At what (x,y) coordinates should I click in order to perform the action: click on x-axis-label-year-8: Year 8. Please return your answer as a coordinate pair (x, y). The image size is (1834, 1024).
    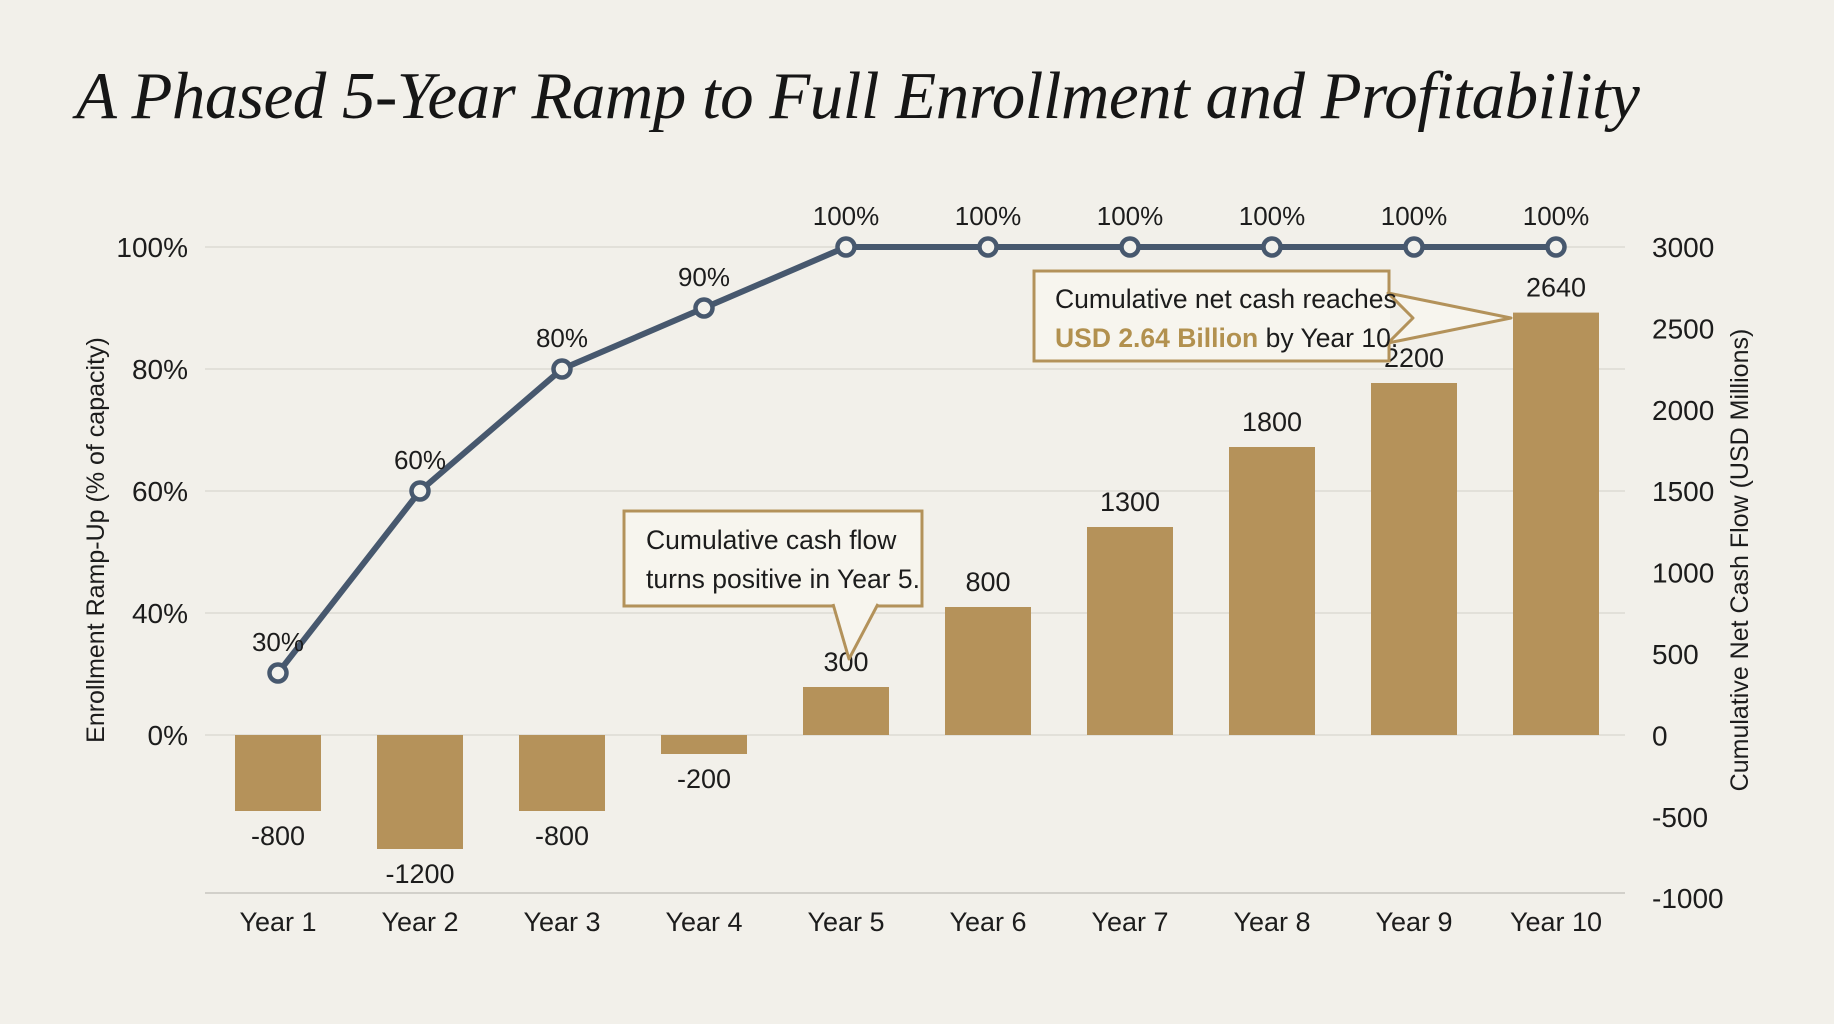
    Looking at the image, I should click on (1271, 922).